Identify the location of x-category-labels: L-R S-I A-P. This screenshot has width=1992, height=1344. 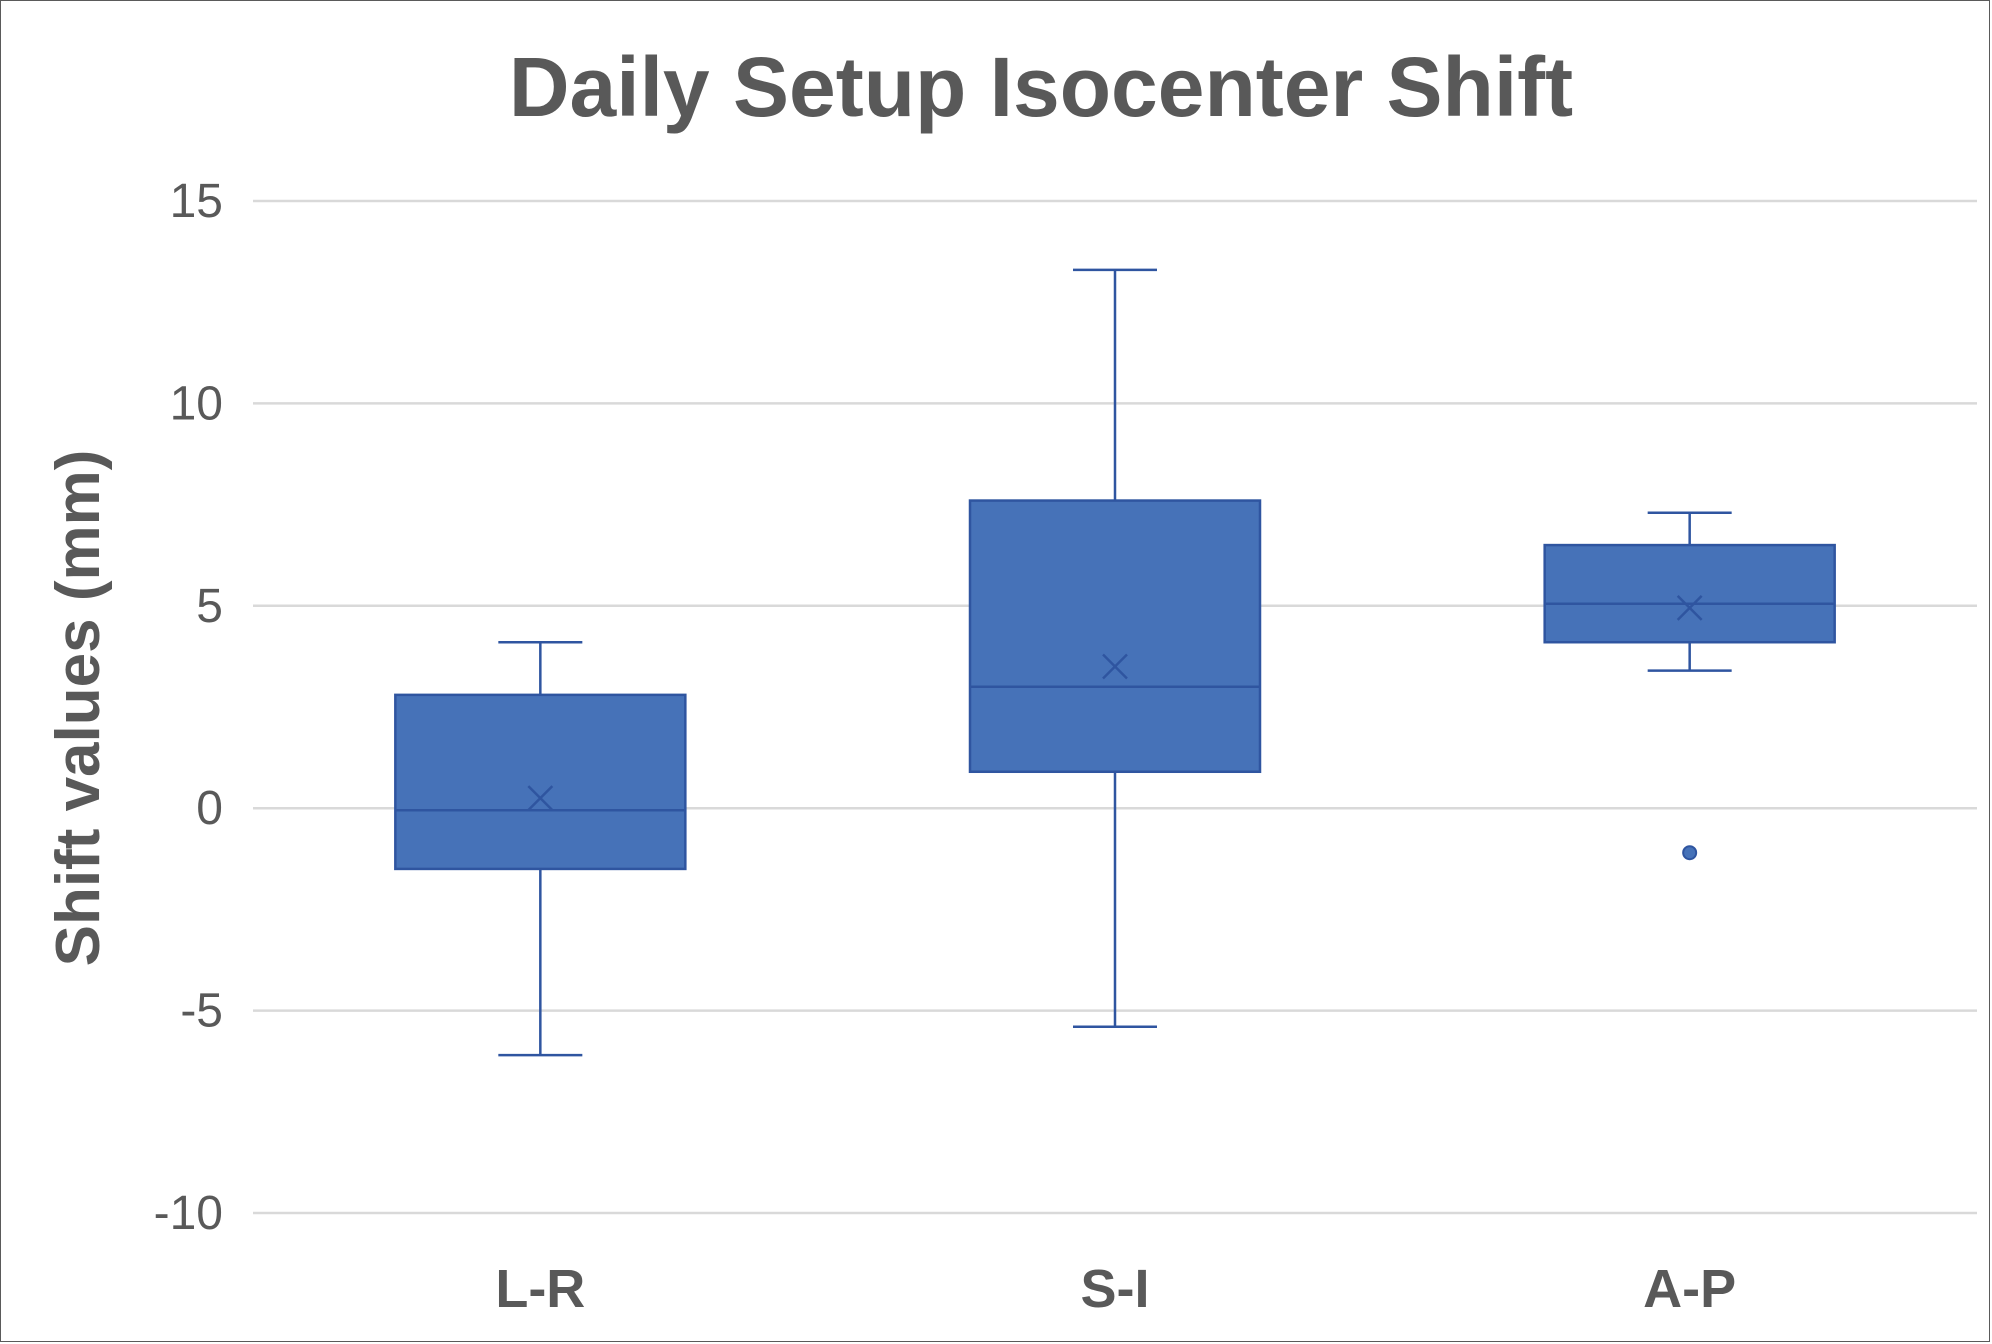
(1115, 1289).